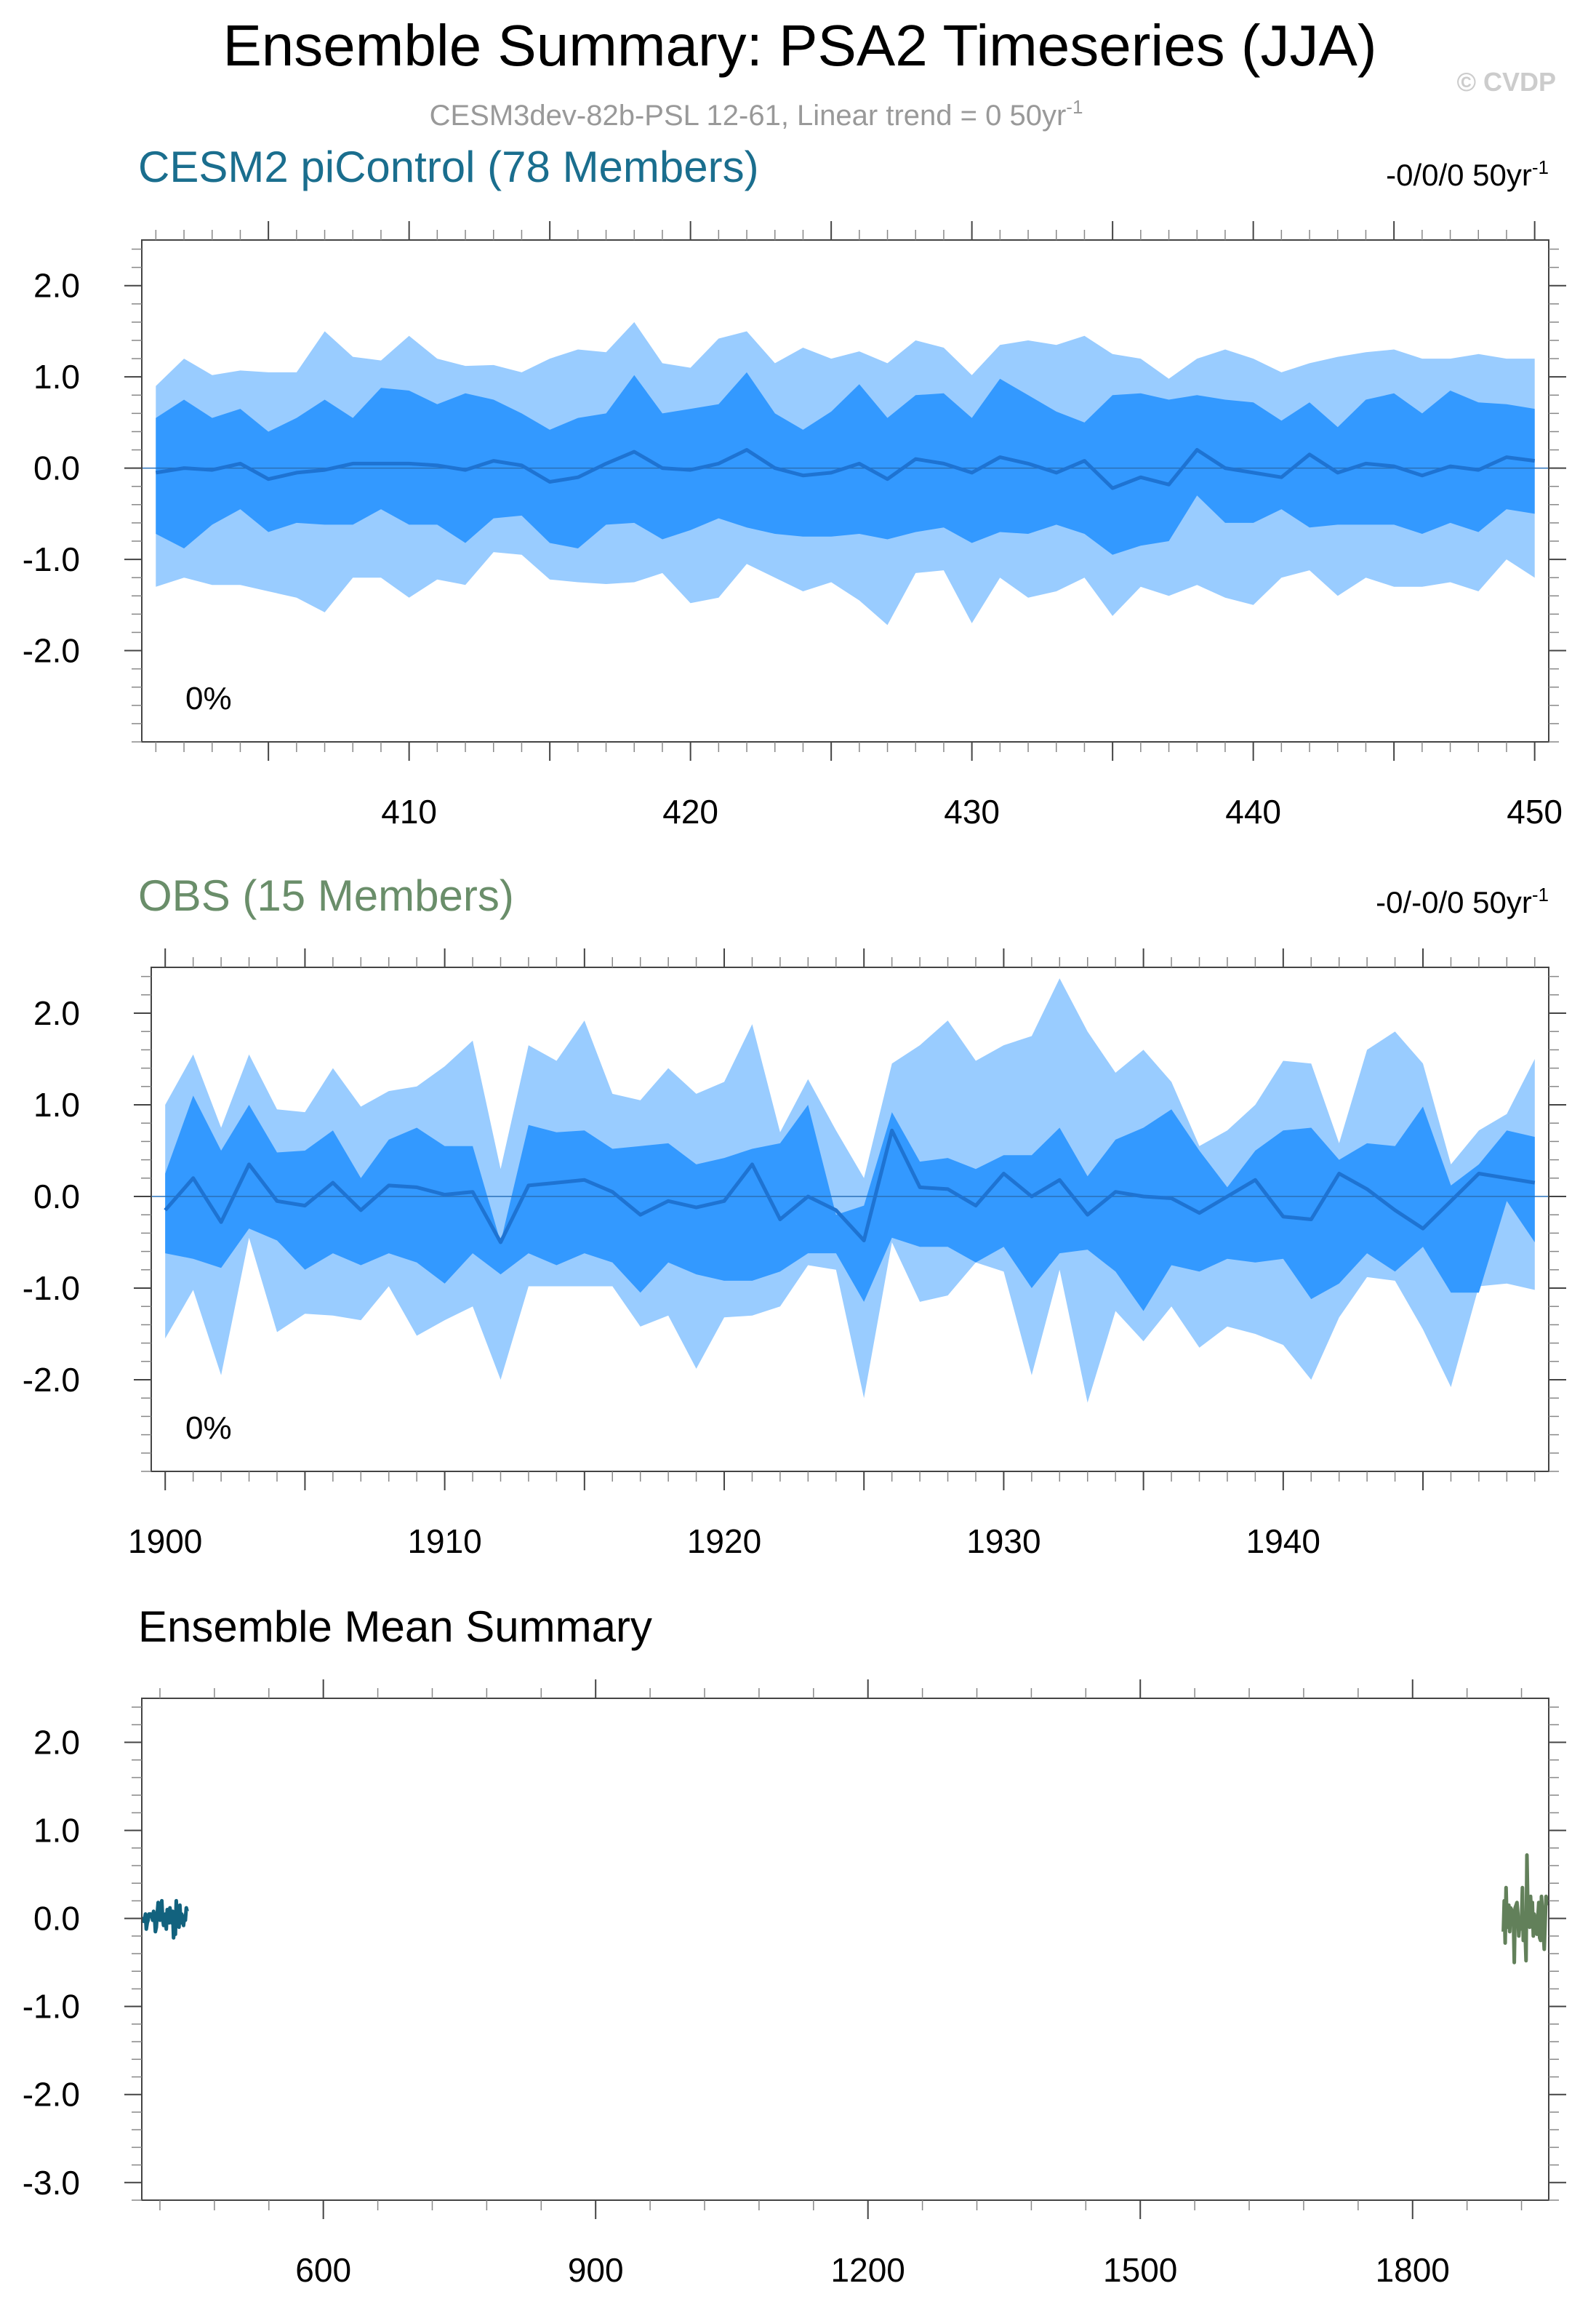 This screenshot has height=2318, width=1596. Describe the element at coordinates (1140, 2270) in the screenshot. I see `x-tick-label: 1500` at that location.